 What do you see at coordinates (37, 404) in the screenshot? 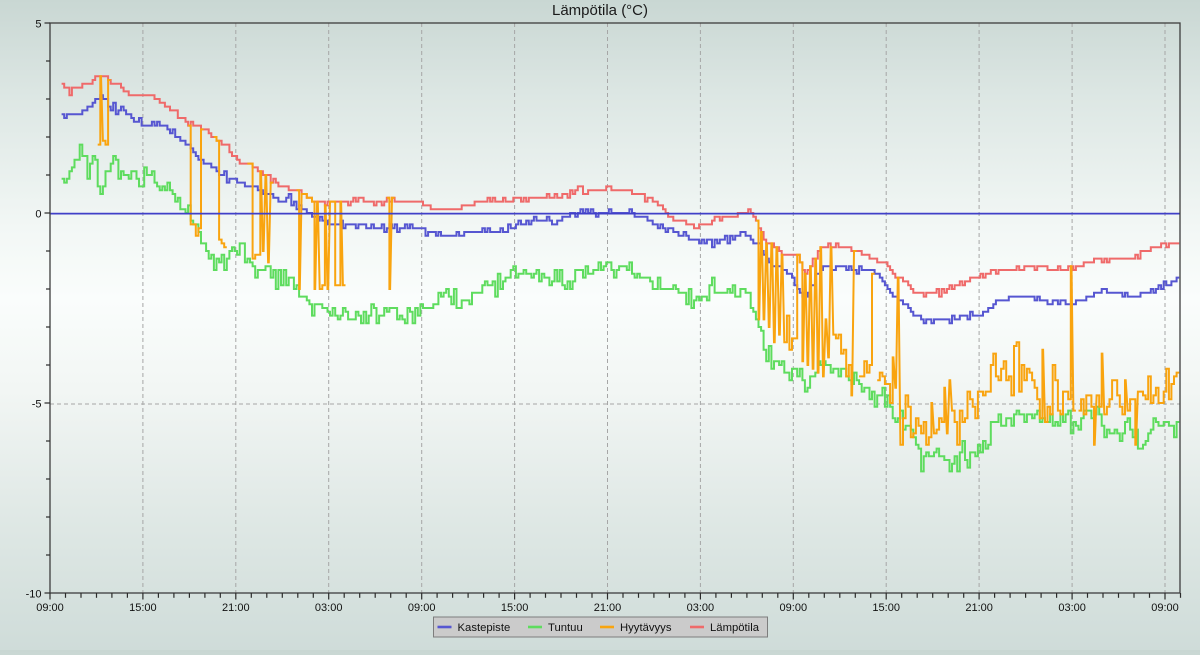
I see `svg-text: -5` at bounding box center [37, 404].